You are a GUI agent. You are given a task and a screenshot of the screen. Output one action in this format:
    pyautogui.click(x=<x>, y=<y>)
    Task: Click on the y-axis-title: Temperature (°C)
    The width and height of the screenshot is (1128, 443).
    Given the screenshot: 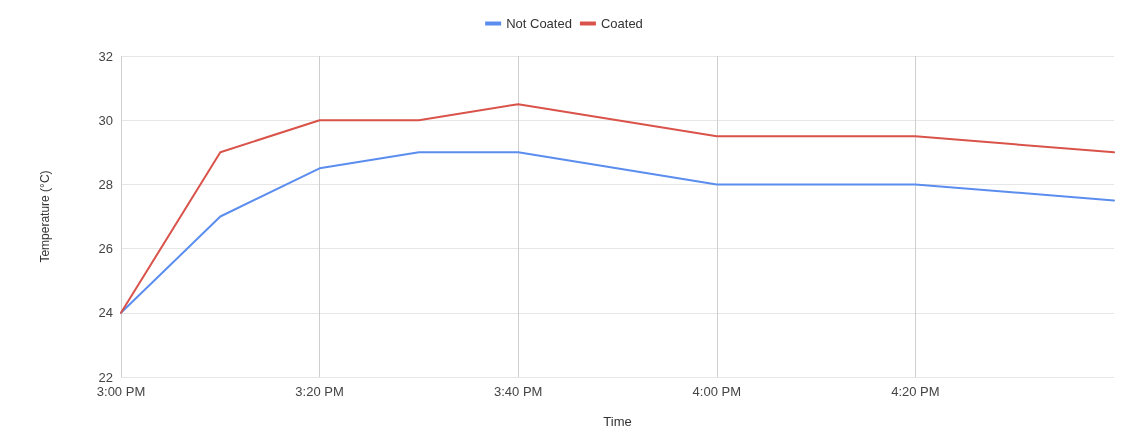 What is the action you would take?
    pyautogui.click(x=45, y=216)
    